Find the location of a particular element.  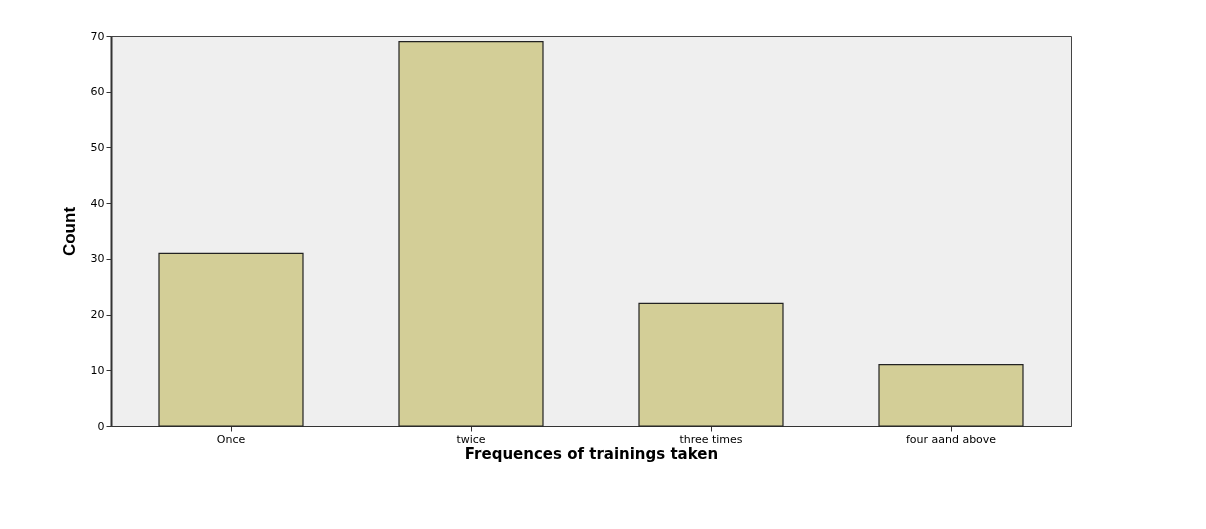

x-tick-label: twice is located at coordinates (471, 439).